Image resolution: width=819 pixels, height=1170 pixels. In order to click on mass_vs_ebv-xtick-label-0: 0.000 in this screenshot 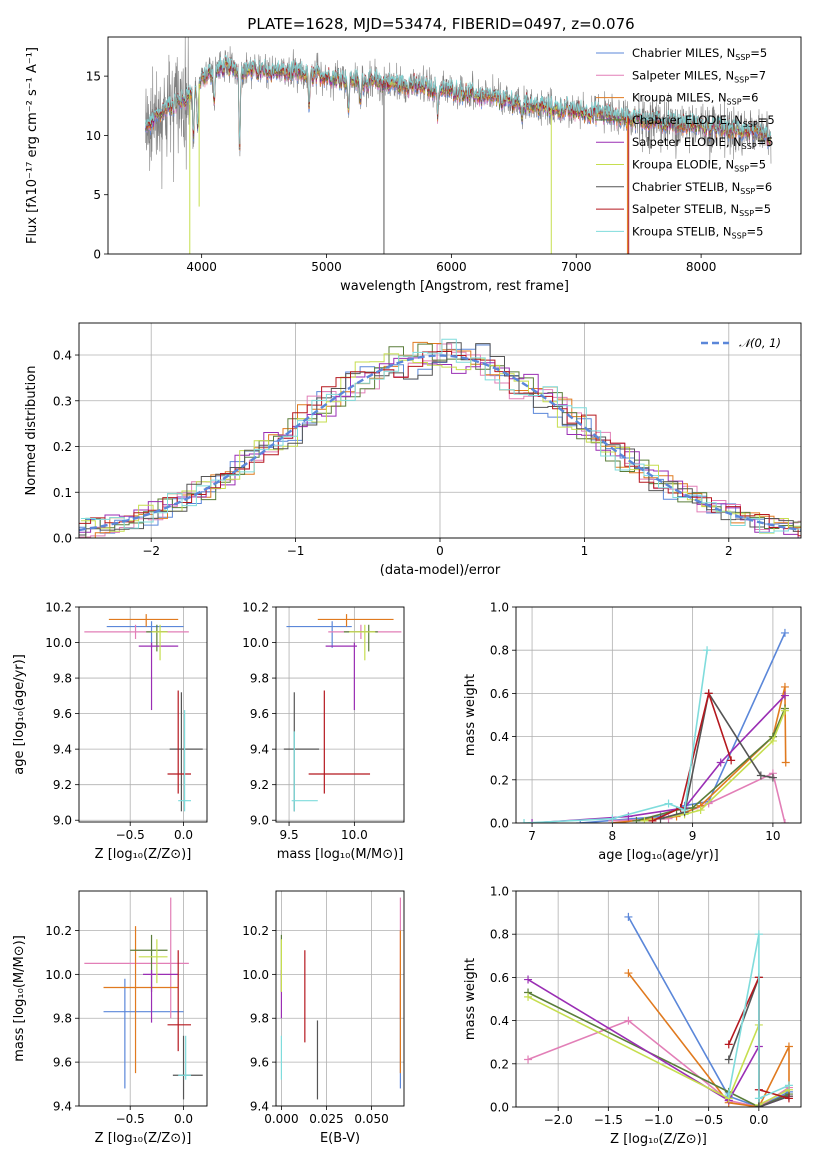, I will do `click(281, 1119)`.